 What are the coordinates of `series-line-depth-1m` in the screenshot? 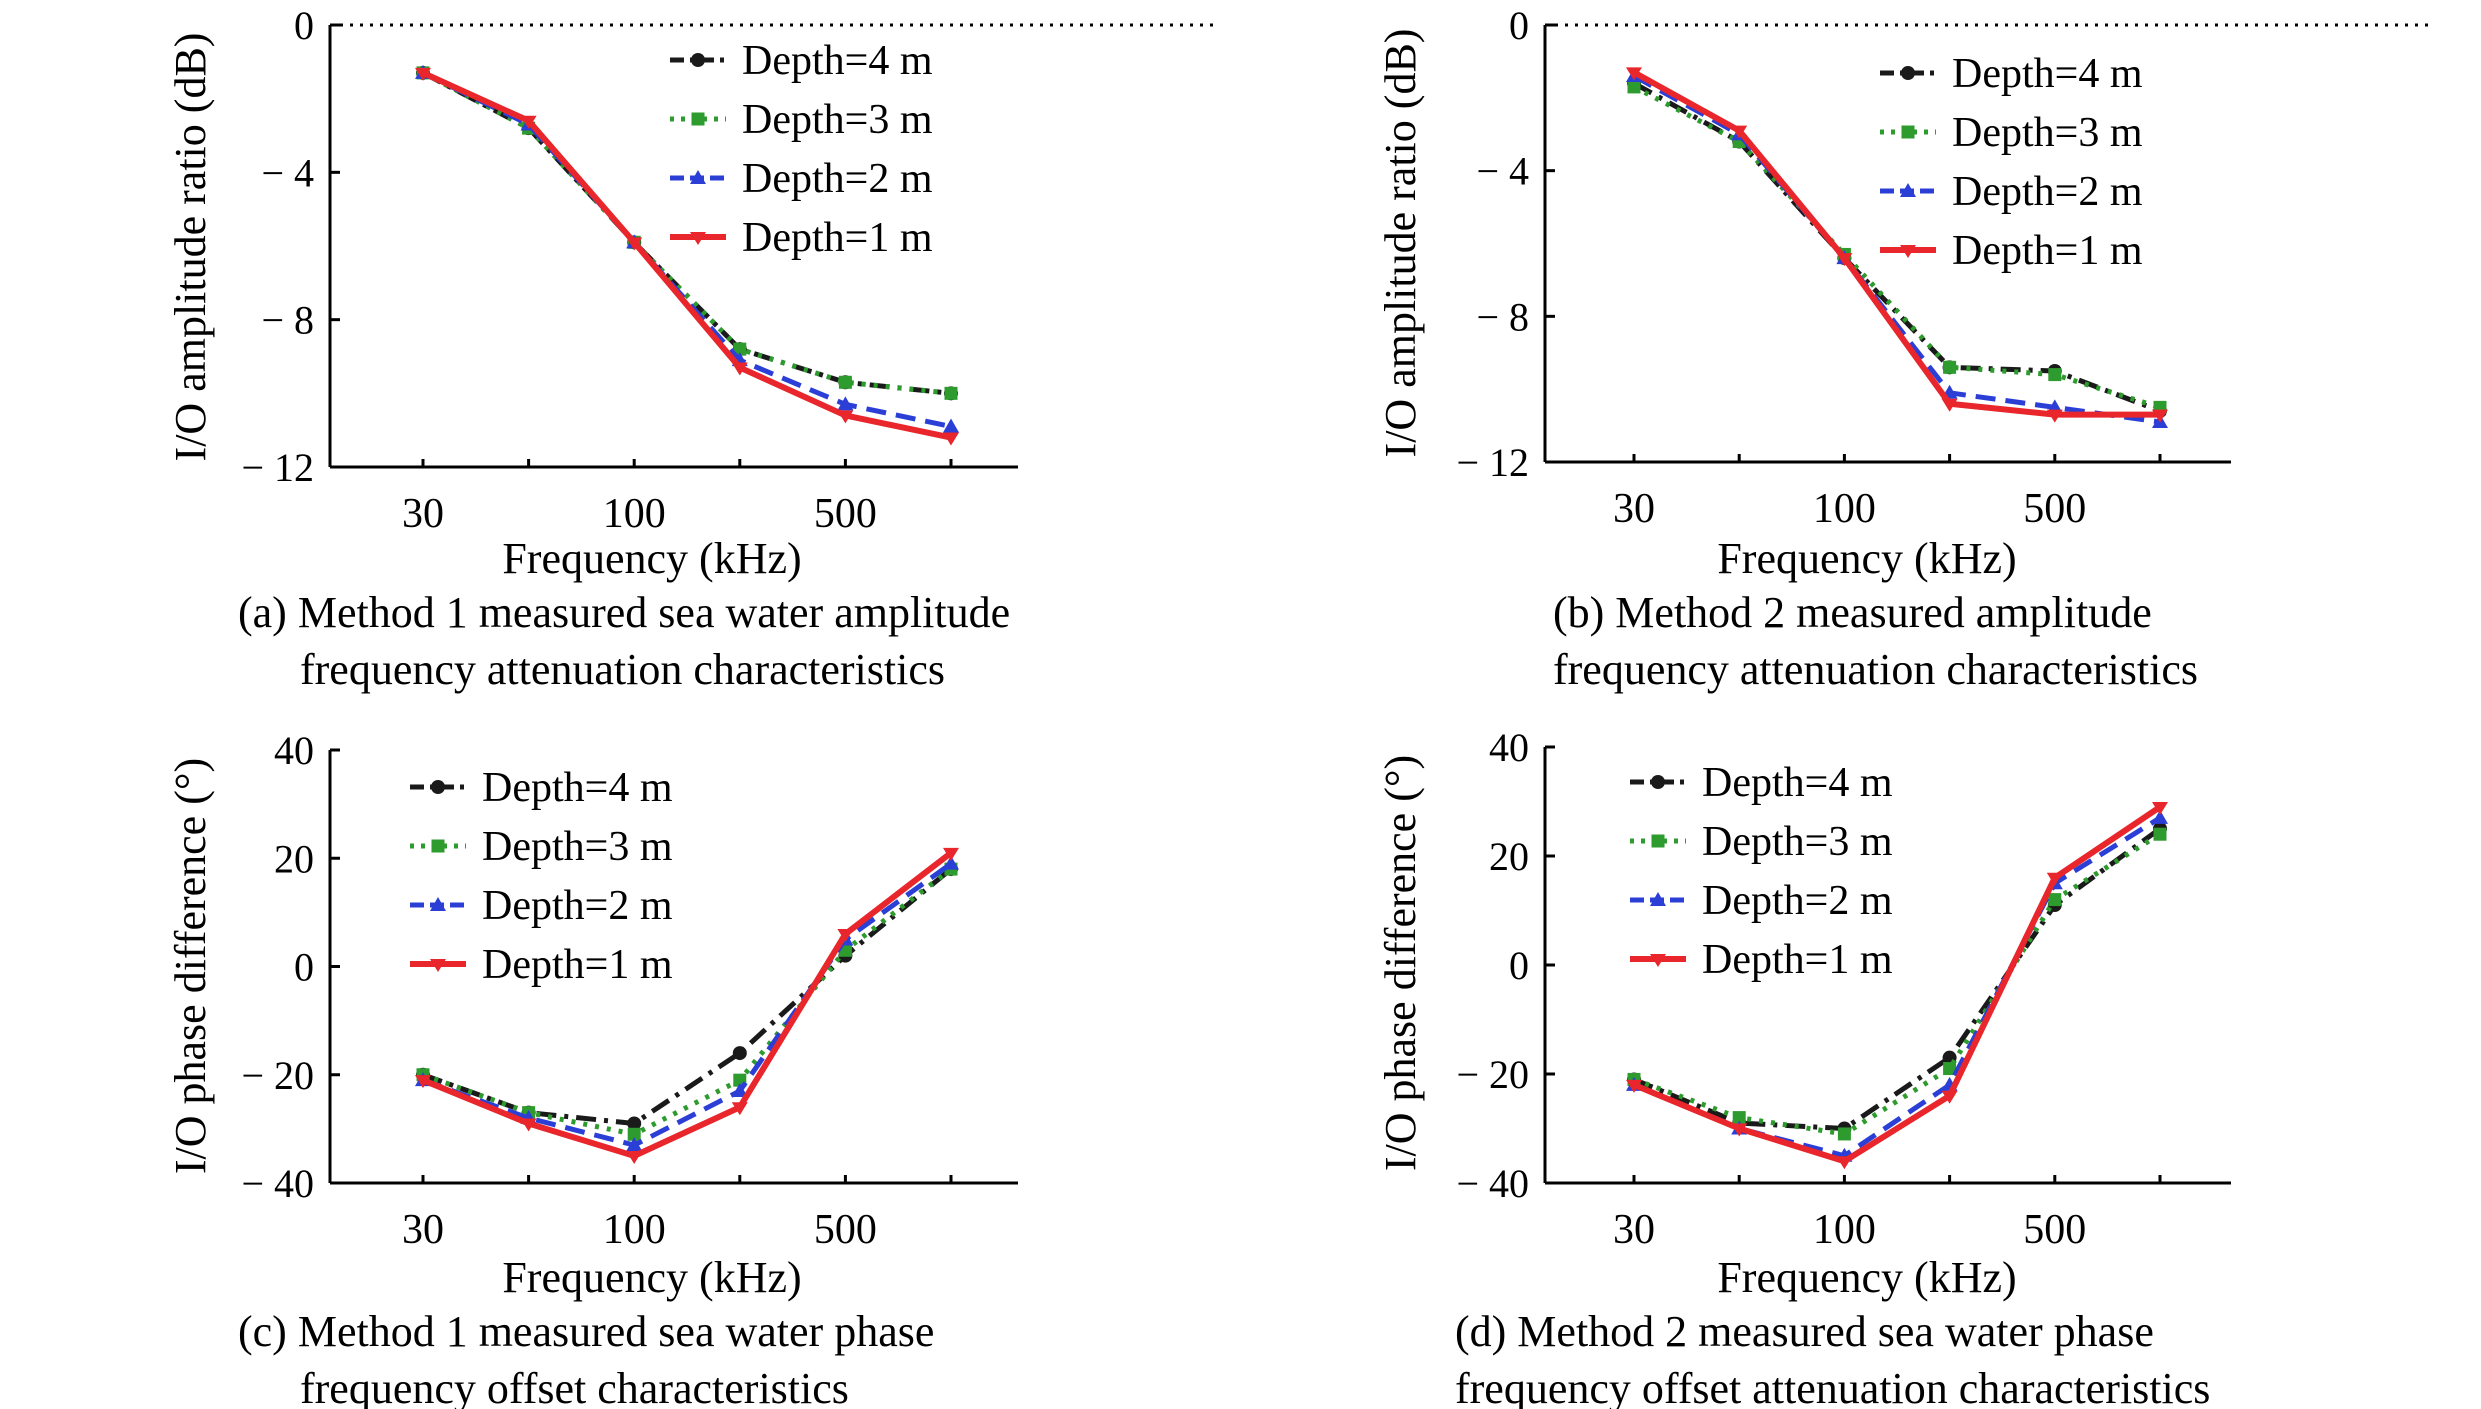 It's located at (686, 255).